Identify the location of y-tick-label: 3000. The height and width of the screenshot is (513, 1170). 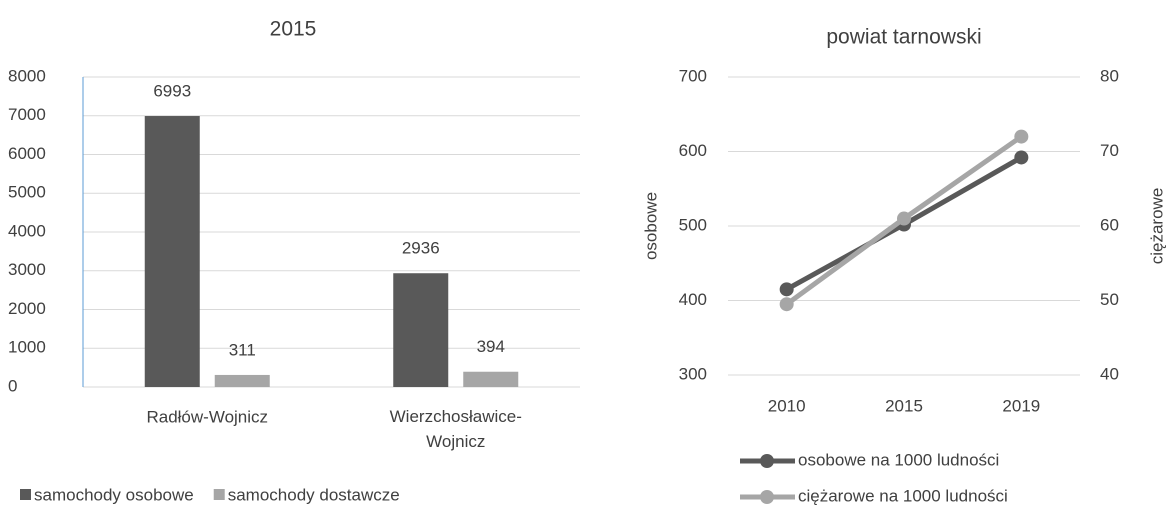
(27, 269).